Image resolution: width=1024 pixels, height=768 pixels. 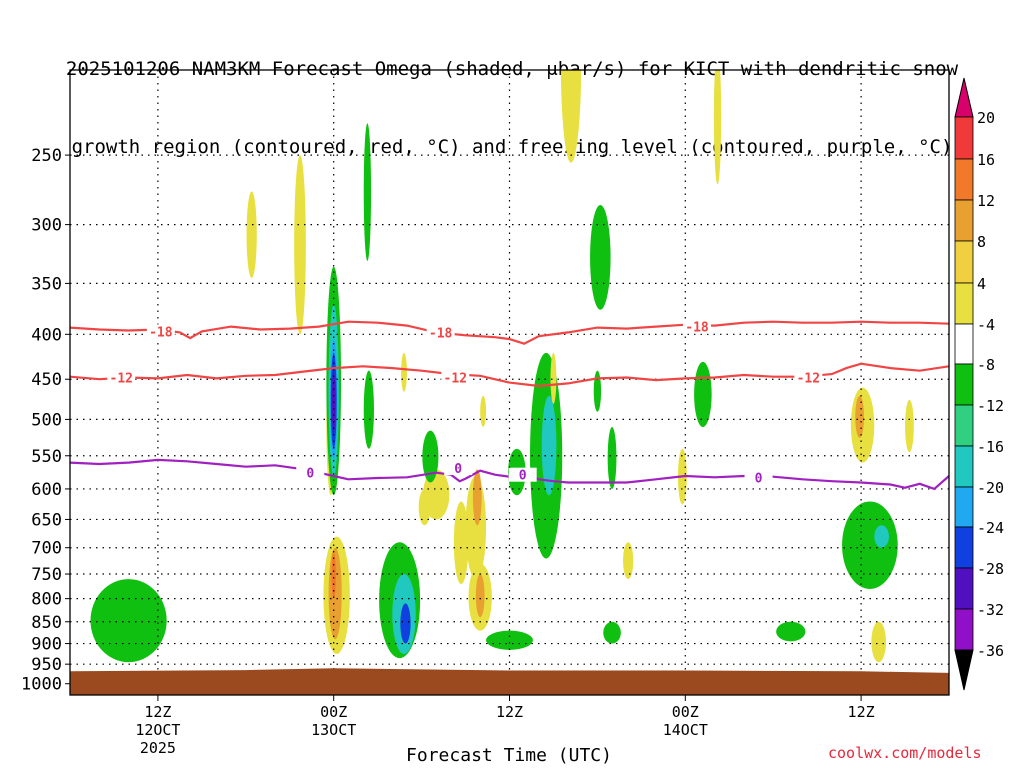 I want to click on y-tick-label: 400, so click(x=46, y=335).